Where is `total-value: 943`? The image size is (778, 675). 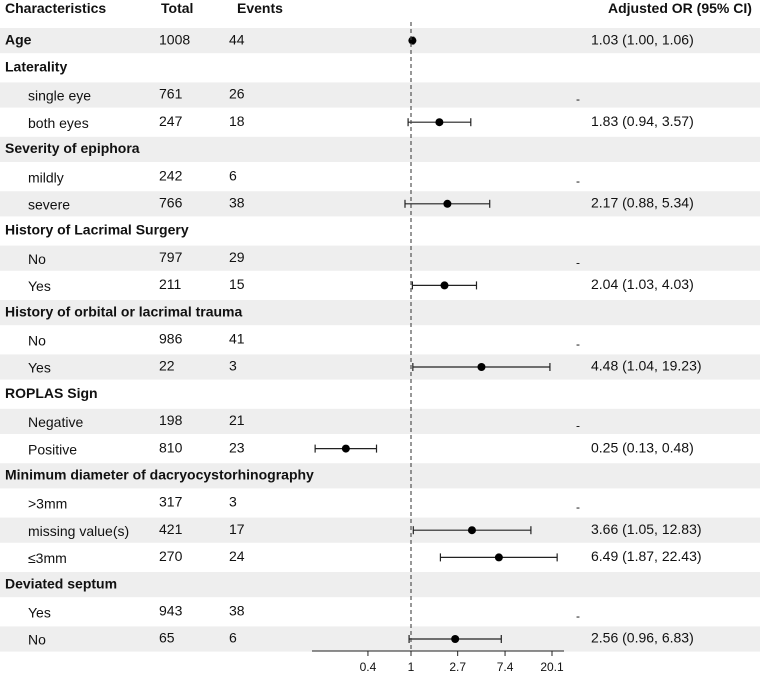
total-value: 943 is located at coordinates (171, 611).